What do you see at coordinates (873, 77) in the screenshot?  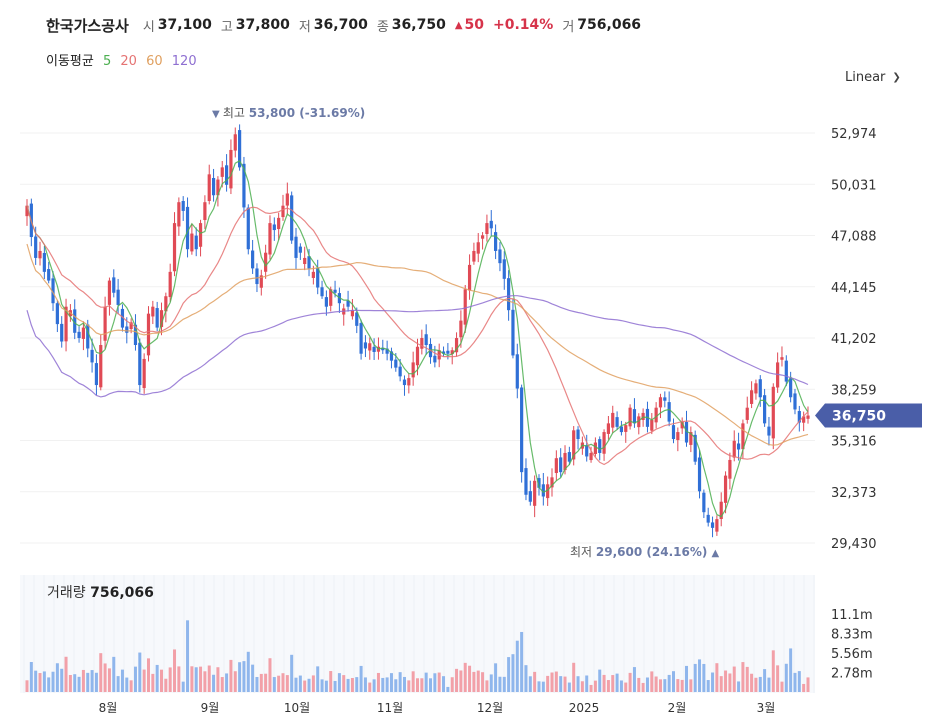 I see `scale-selector: Linear ❯` at bounding box center [873, 77].